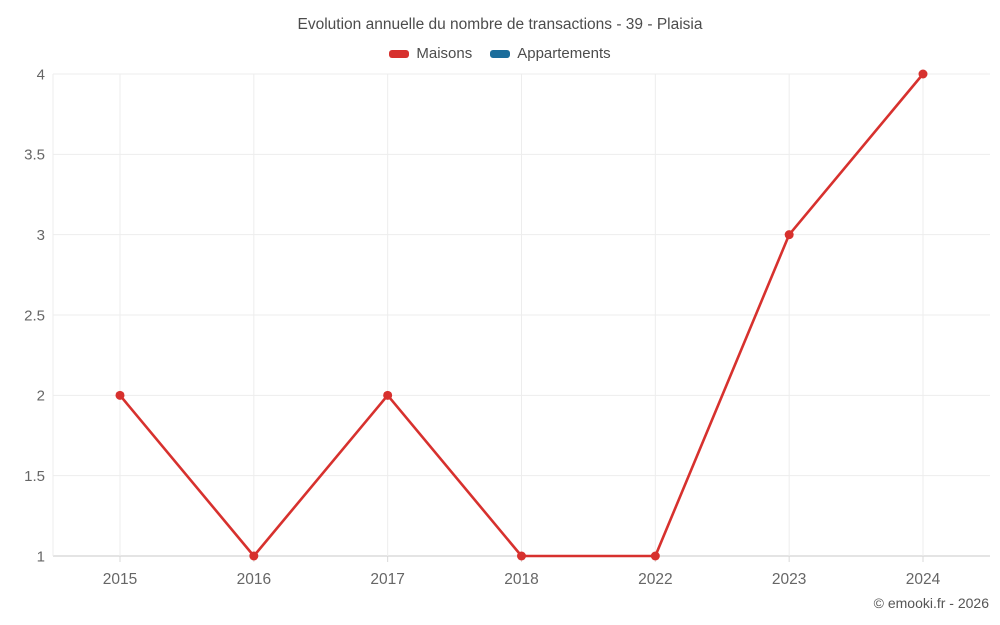 This screenshot has height=625, width=1000. I want to click on x-axis-tick-label: 2016, so click(254, 579).